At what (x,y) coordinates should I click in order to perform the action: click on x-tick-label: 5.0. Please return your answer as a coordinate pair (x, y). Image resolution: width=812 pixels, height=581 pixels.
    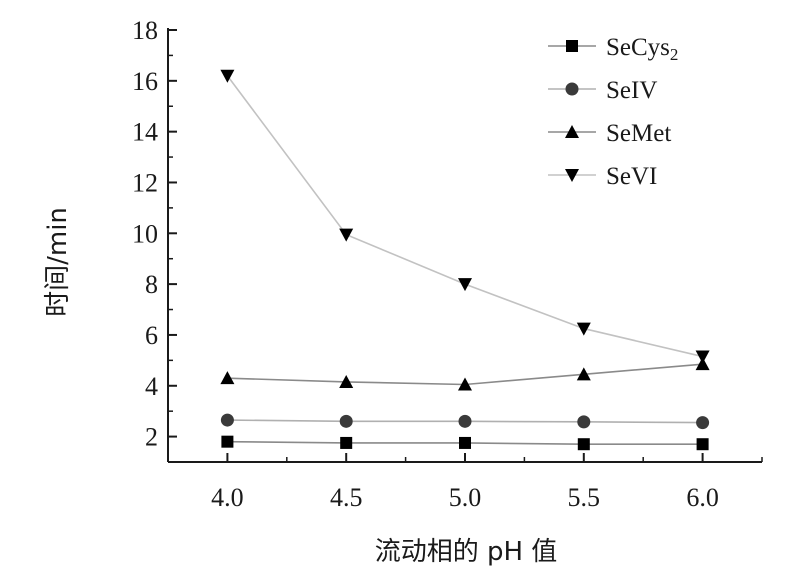
    Looking at the image, I should click on (465, 497).